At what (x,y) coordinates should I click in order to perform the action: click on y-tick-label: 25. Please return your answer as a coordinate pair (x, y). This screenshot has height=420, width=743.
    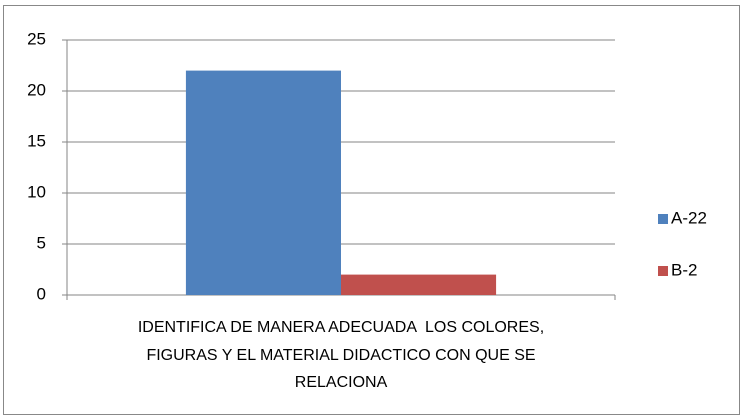
    Looking at the image, I should click on (36, 38).